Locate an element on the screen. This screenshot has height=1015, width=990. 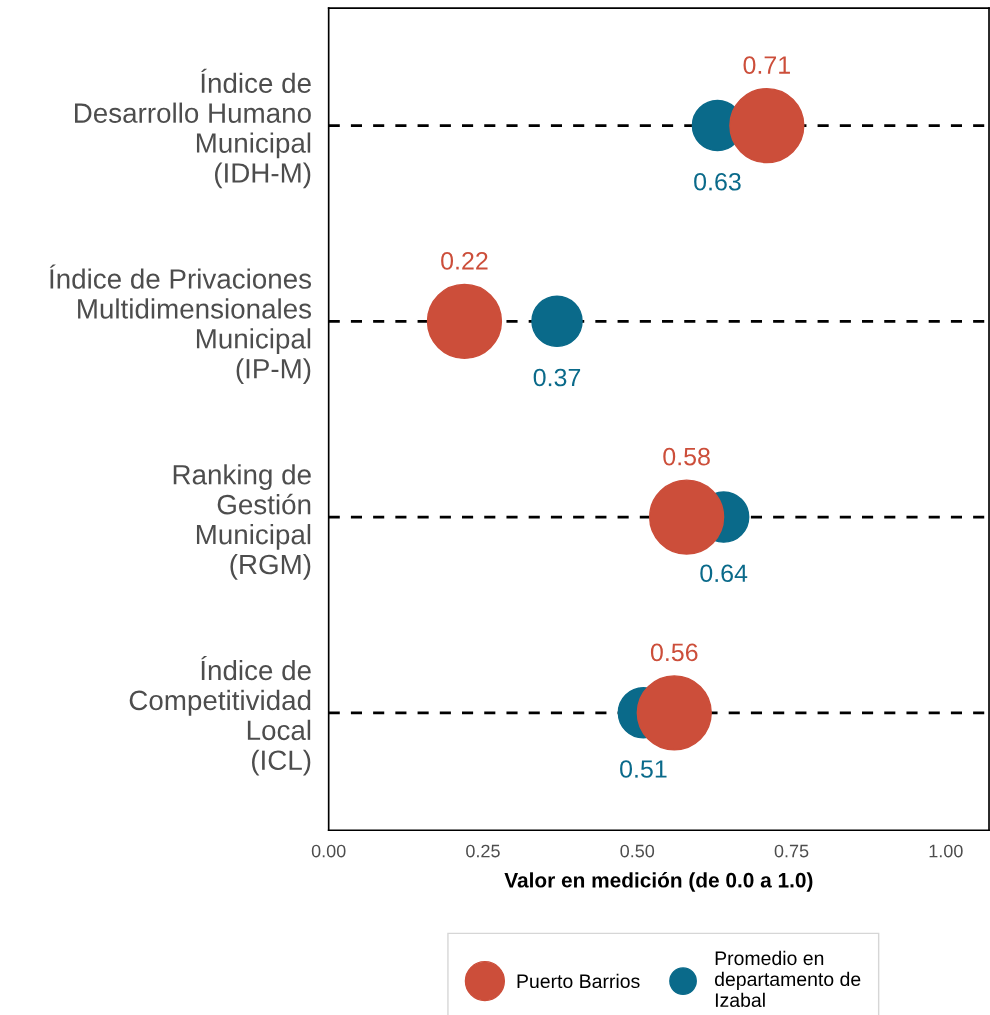
legend-label: Puerto Barrios is located at coordinates (578, 981).